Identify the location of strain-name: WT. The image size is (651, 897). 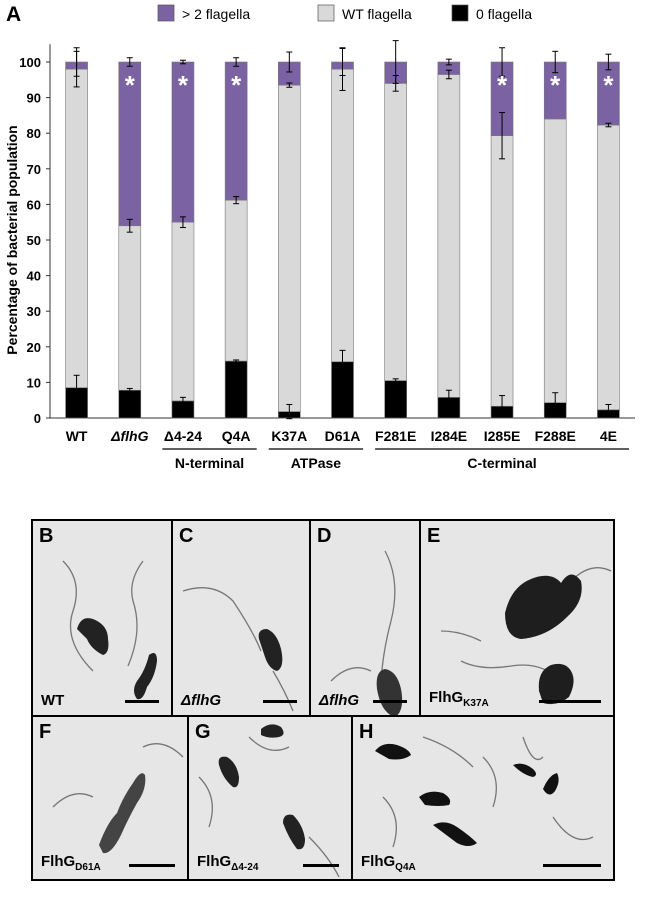
(53, 700).